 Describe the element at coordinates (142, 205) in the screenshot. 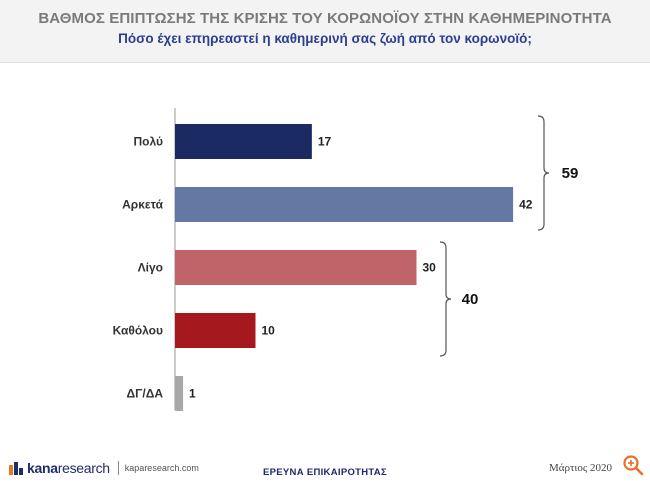

I see `category-label: Αρκετά` at that location.